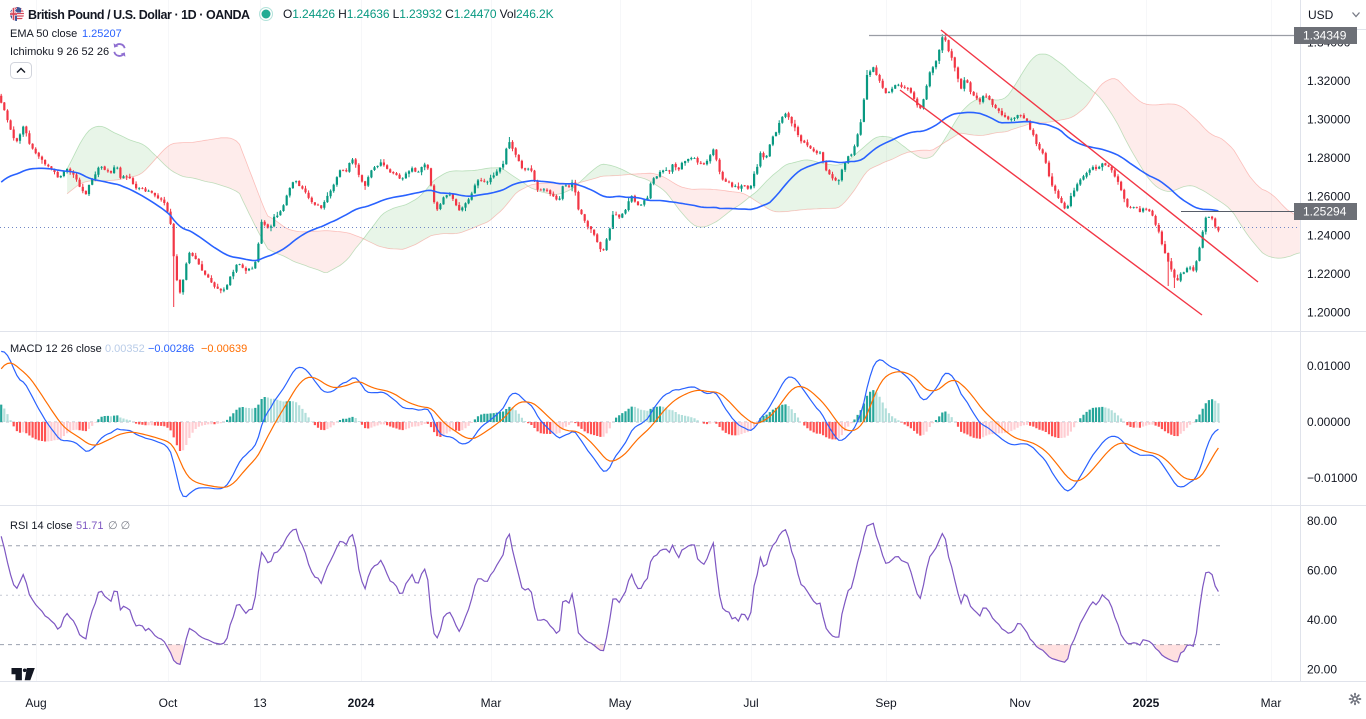 This screenshot has width=1366, height=719. I want to click on svg-text: USD, so click(1321, 15).